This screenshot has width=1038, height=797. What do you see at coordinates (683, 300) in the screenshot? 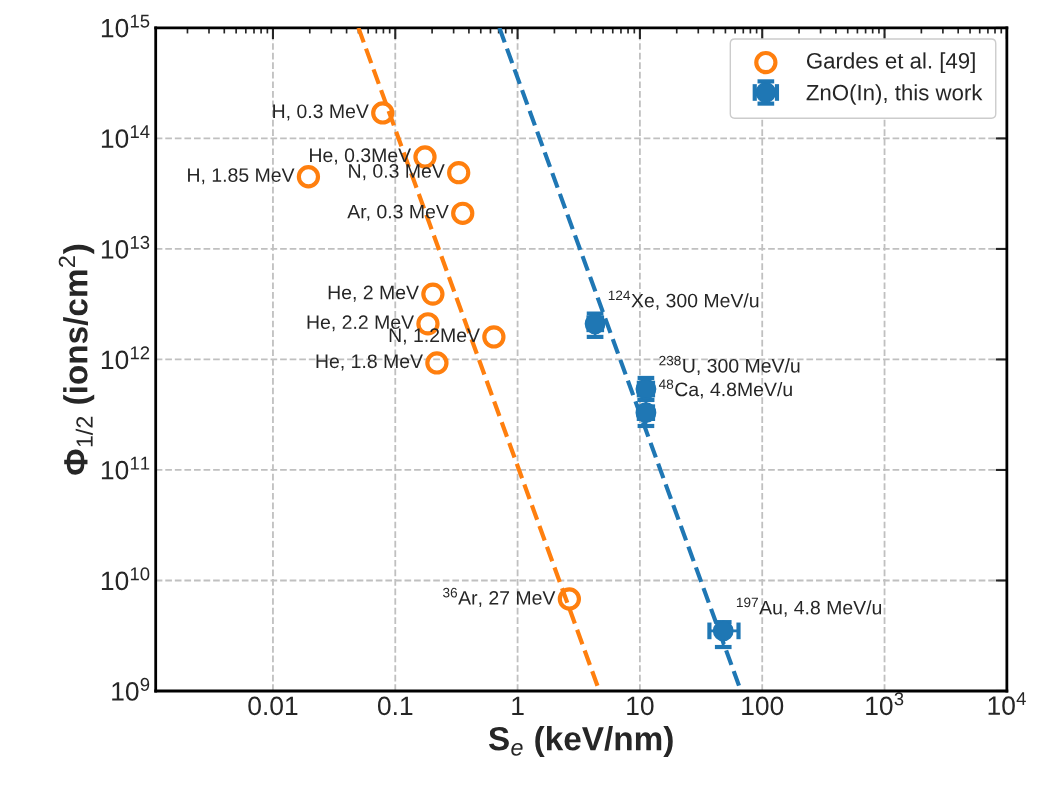
I see `annotation: $^{124}$Xe, 300 MeV/u` at bounding box center [683, 300].